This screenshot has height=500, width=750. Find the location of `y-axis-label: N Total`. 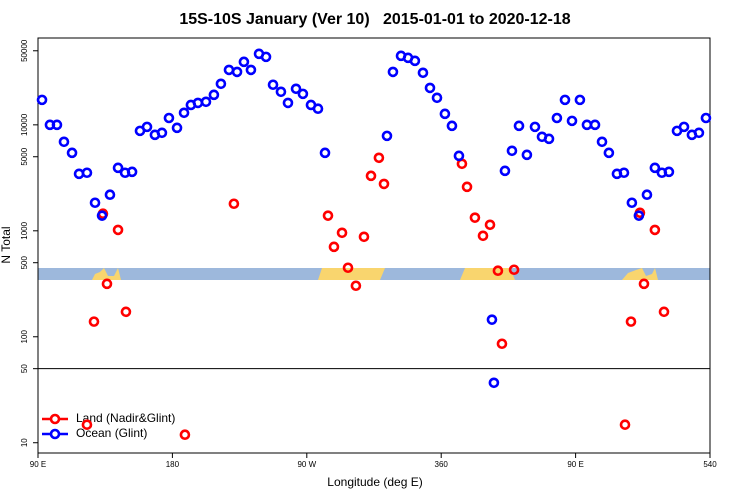

y-axis-label: N Total is located at coordinates (6, 244).